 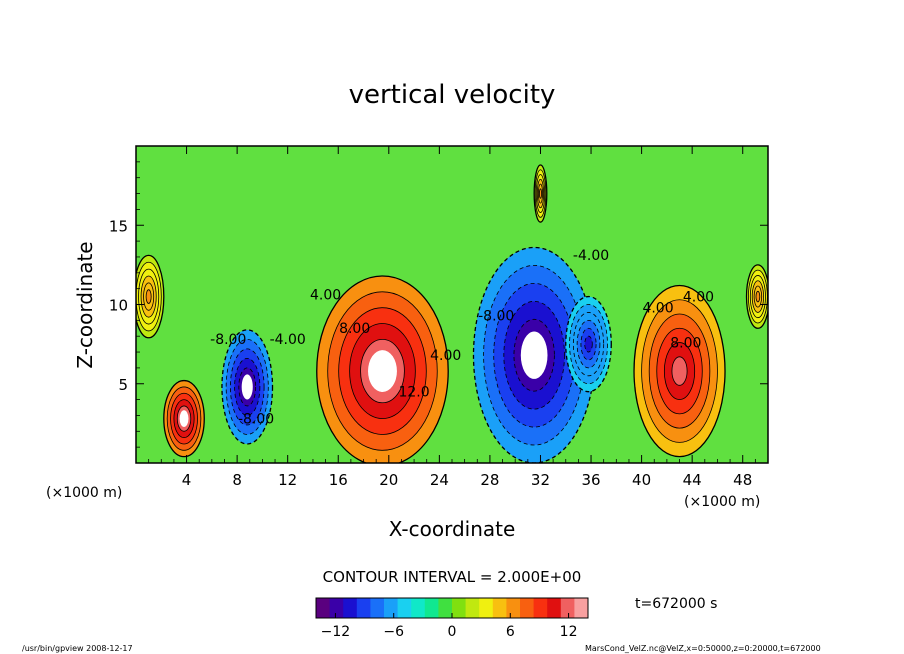 What do you see at coordinates (413, 392) in the screenshot?
I see `contour-label: 12.0` at bounding box center [413, 392].